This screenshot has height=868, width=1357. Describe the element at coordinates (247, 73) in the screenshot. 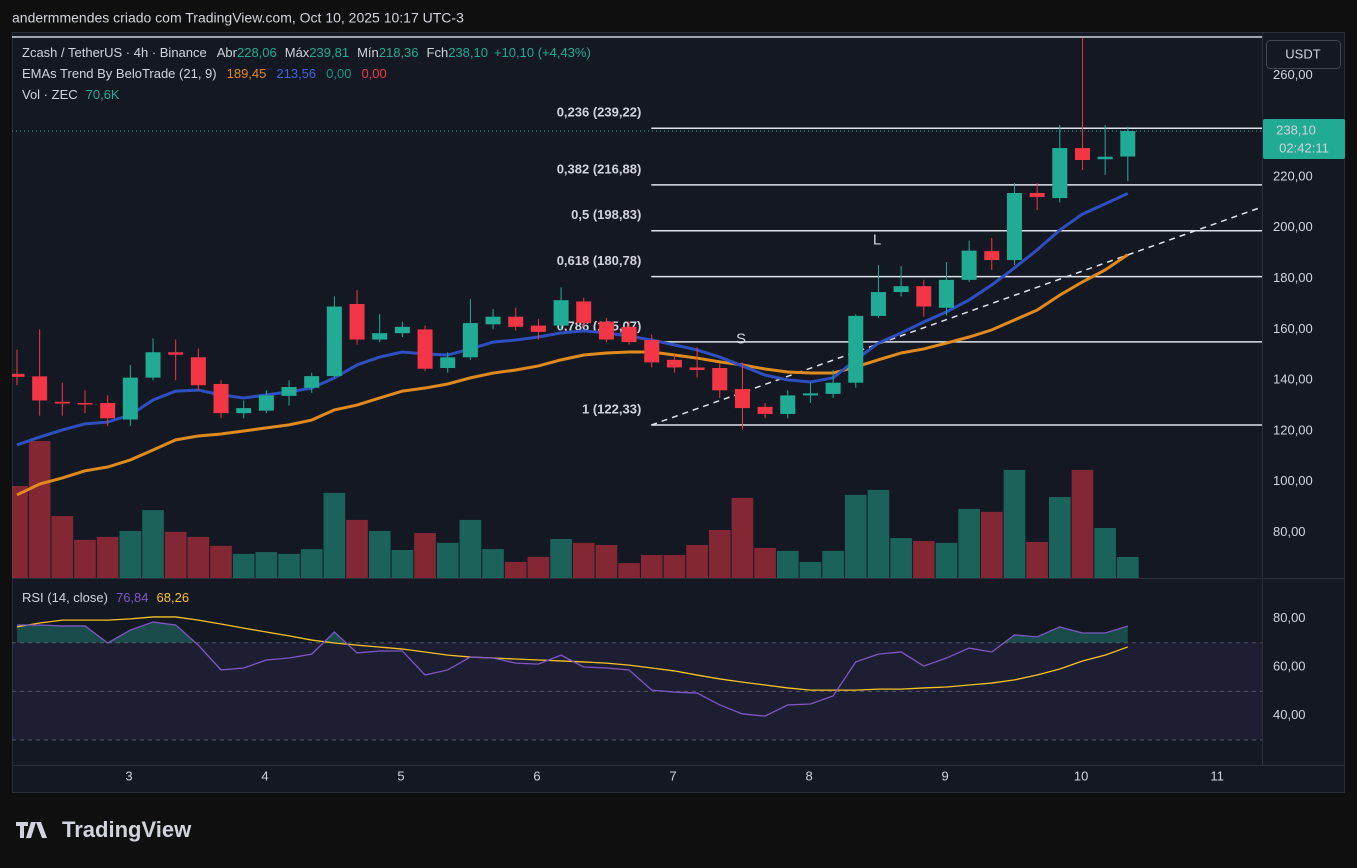

I see `legend-item: 189,45` at that location.